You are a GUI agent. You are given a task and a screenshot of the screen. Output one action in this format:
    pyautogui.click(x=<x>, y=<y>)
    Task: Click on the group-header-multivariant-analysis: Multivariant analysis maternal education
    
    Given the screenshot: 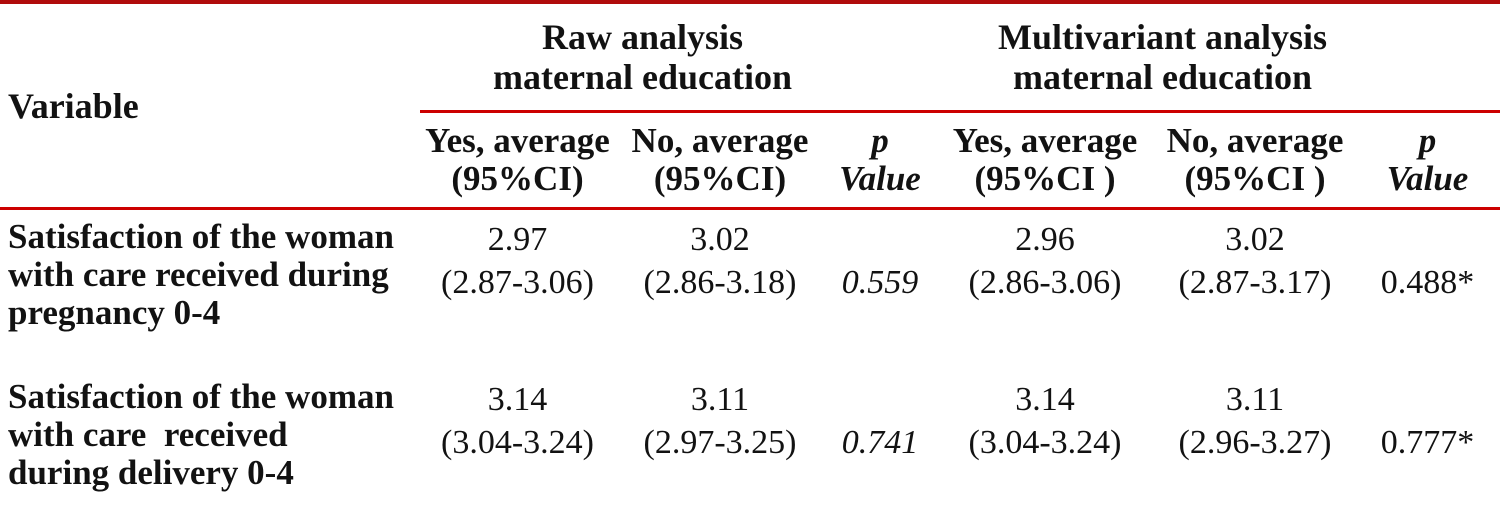 What is the action you would take?
    pyautogui.click(x=1217, y=57)
    